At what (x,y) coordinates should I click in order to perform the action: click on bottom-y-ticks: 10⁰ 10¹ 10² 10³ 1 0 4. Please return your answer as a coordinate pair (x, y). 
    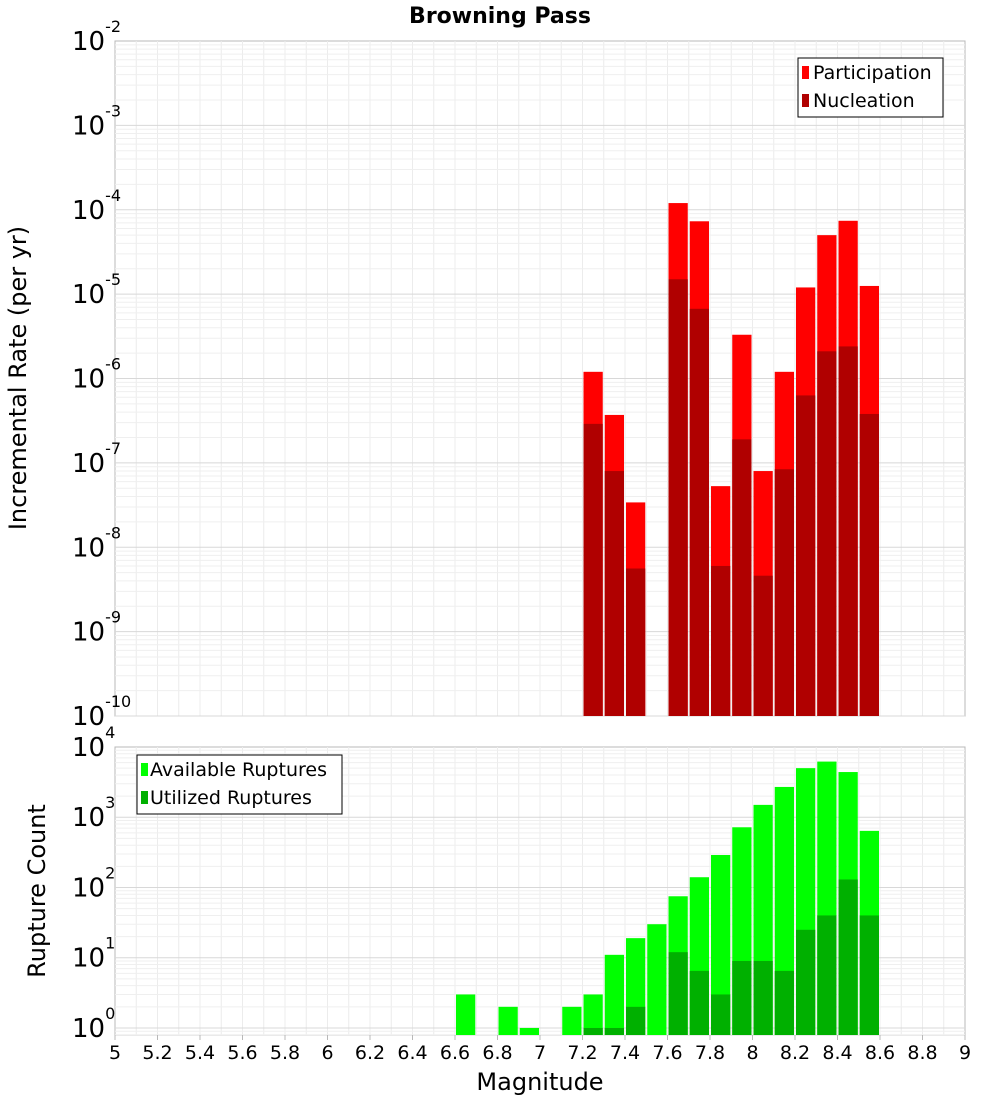
    Looking at the image, I should click on (93, 883).